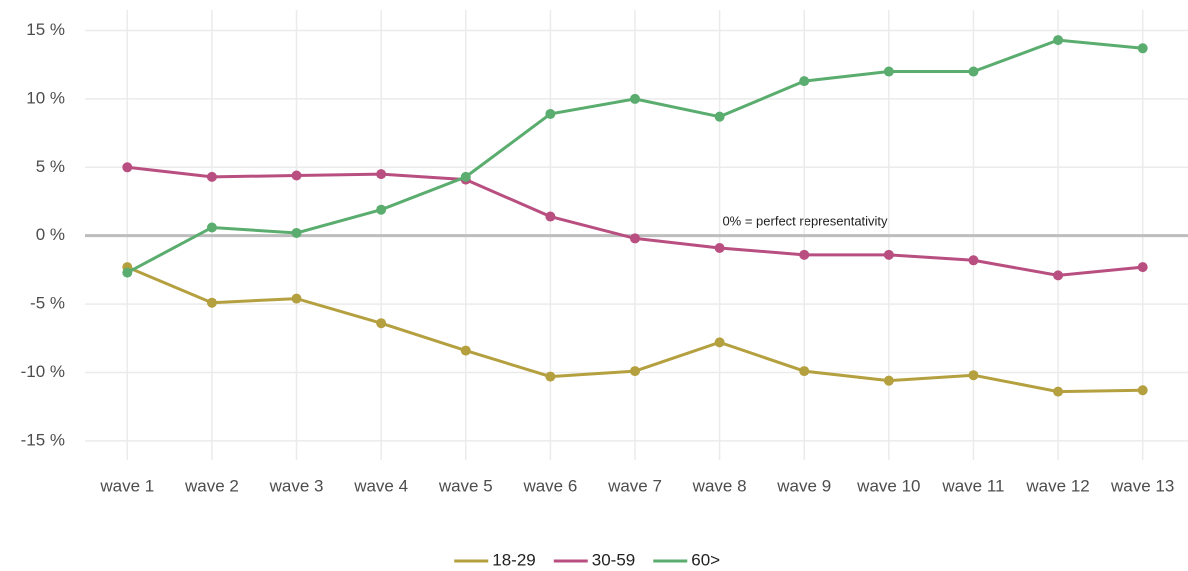 Image resolution: width=1188 pixels, height=571 pixels. Describe the element at coordinates (513, 559) in the screenshot. I see `legend-label: 18-29` at that location.